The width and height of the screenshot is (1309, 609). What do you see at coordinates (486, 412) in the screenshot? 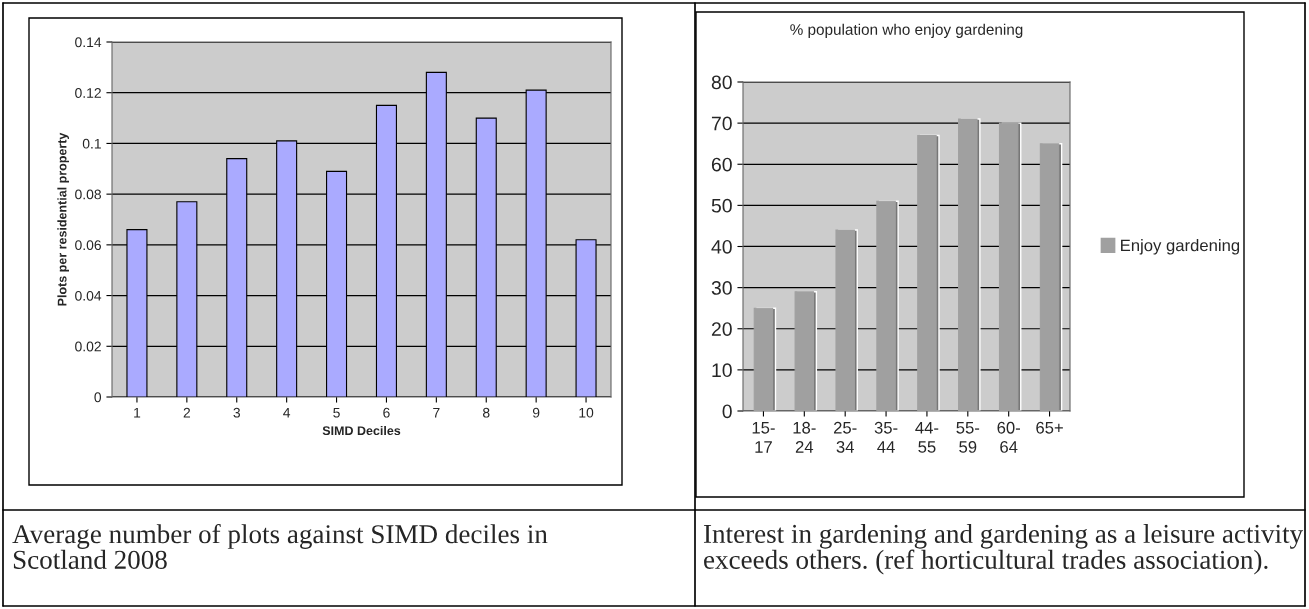
I see `x-tick-label: 8` at bounding box center [486, 412].